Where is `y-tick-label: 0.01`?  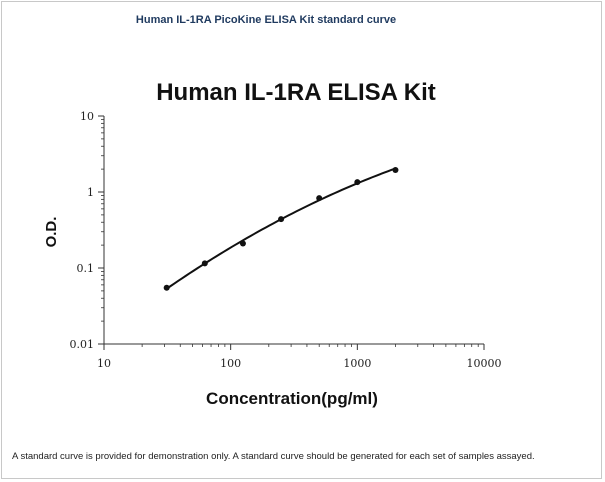 y-tick-label: 0.01 is located at coordinates (82, 344).